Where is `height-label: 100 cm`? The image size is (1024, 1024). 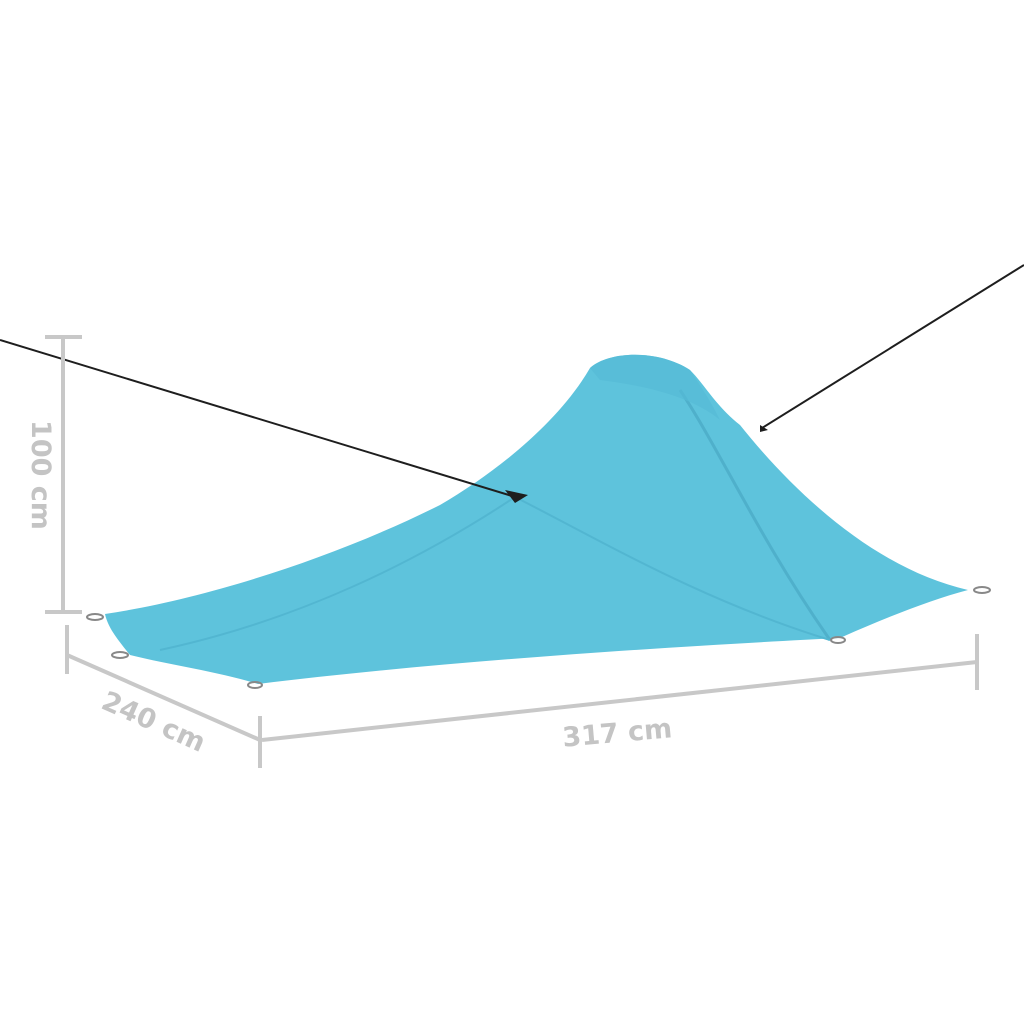
height-label: 100 cm is located at coordinates (40, 475).